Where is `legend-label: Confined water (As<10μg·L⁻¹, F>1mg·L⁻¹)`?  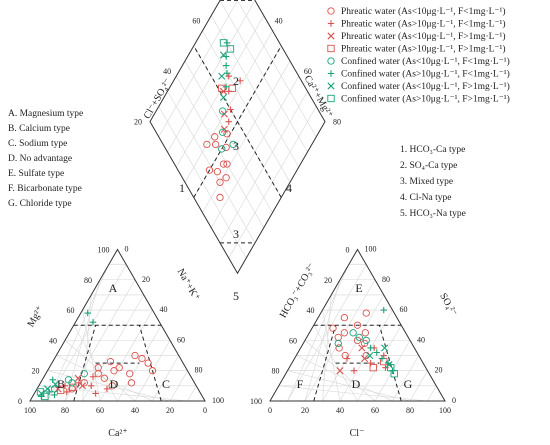
legend-label: Confined water (As<10μg·L⁻¹, F>1mg·L⁻¹) is located at coordinates (425, 86).